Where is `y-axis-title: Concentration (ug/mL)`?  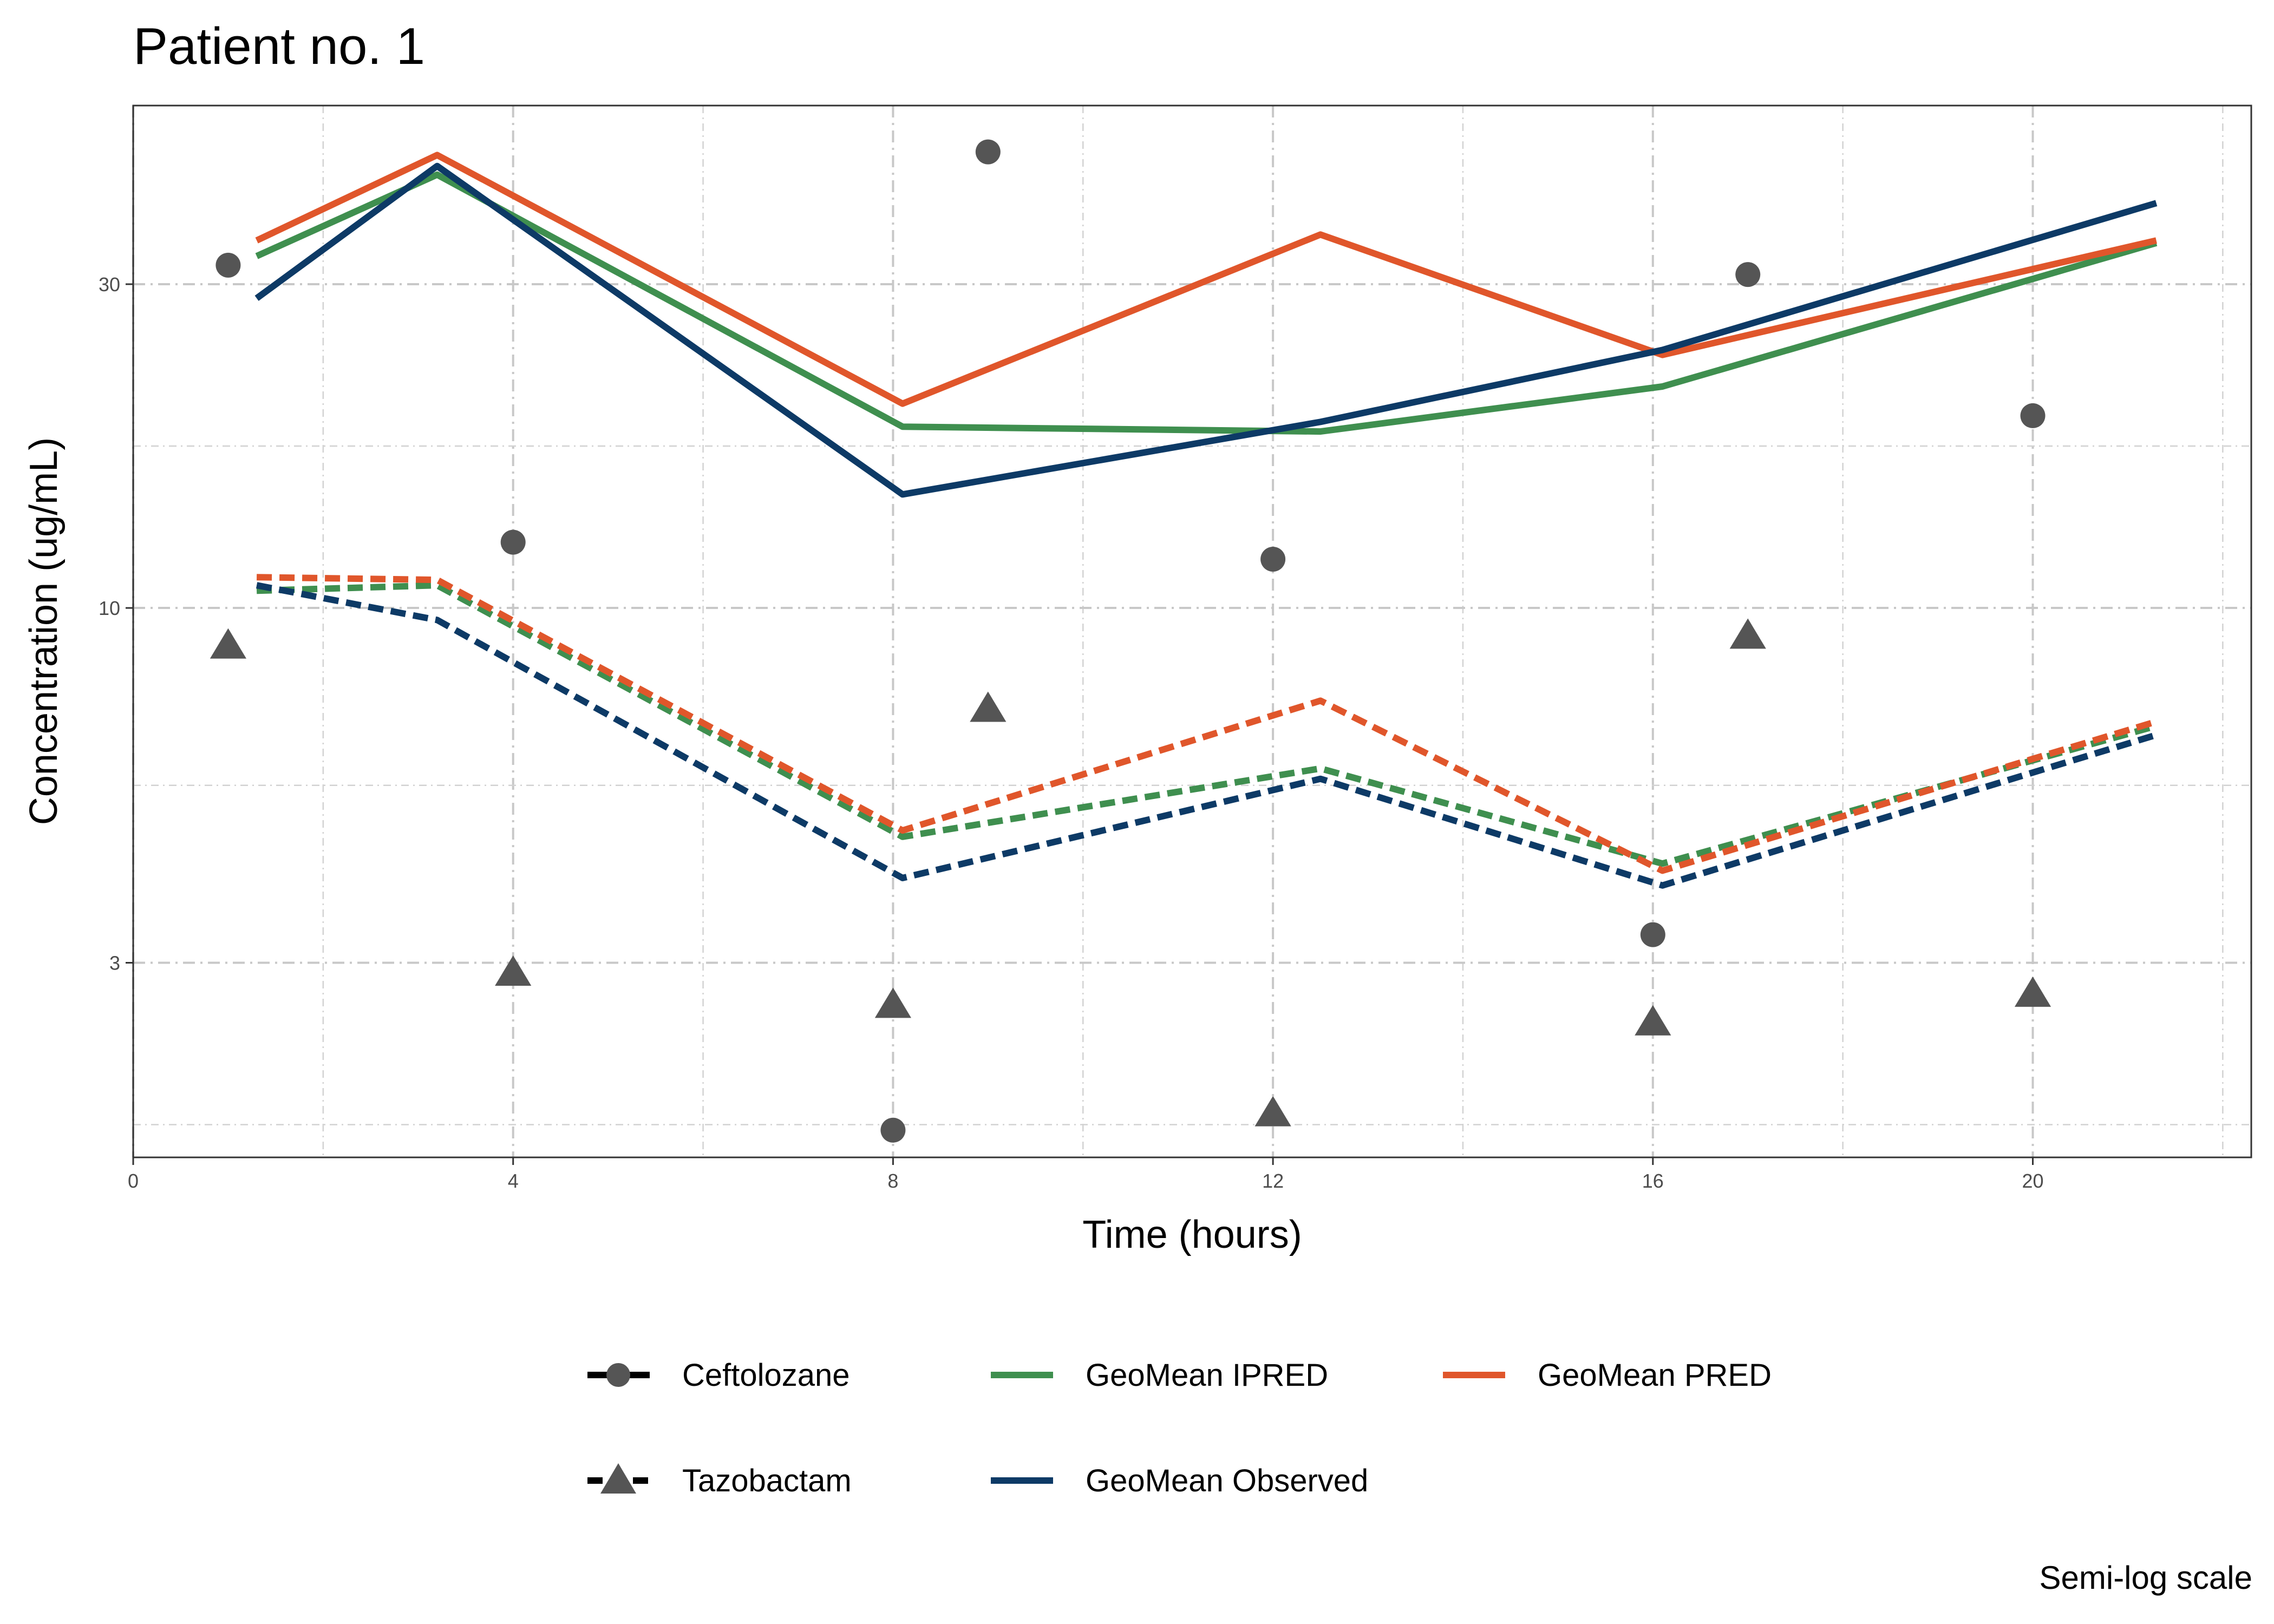
y-axis-title: Concentration (ug/mL) is located at coordinates (44, 631).